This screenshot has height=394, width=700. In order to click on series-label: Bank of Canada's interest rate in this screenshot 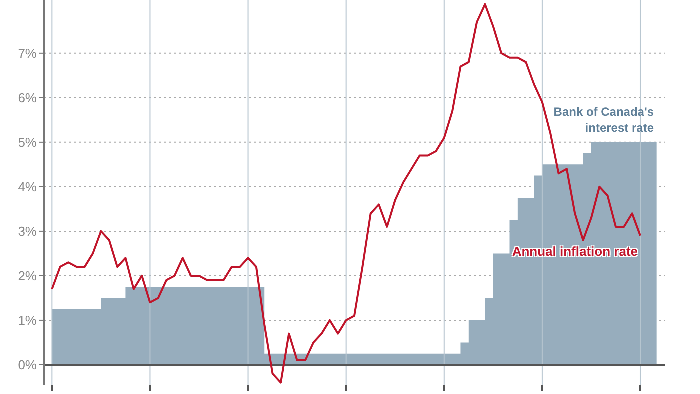, I will do `click(603, 120)`.